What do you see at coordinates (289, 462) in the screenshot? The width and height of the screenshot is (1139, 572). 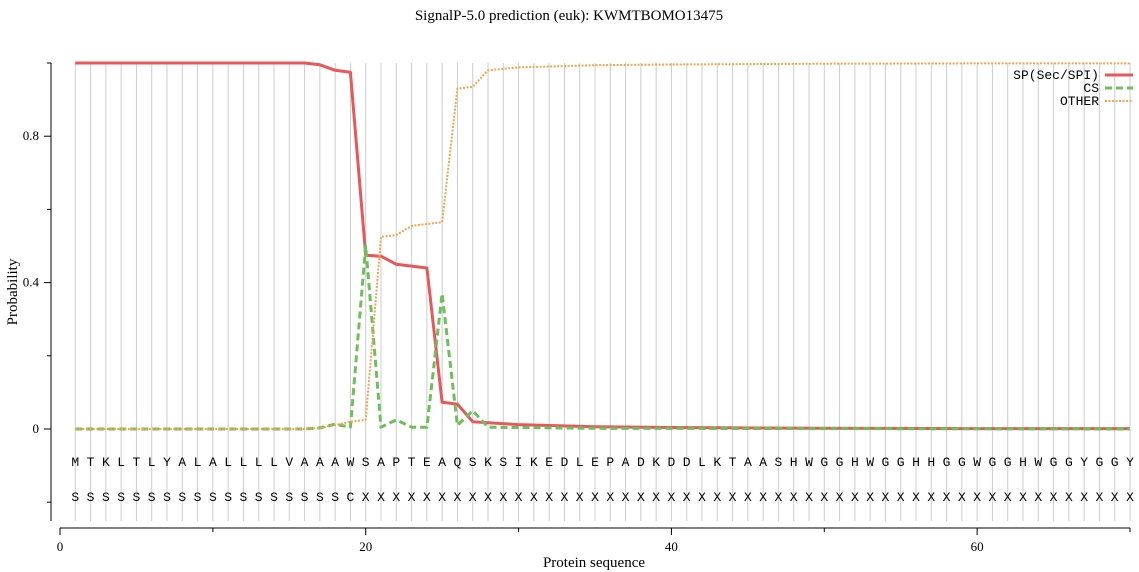 I see `residue-letter: V` at bounding box center [289, 462].